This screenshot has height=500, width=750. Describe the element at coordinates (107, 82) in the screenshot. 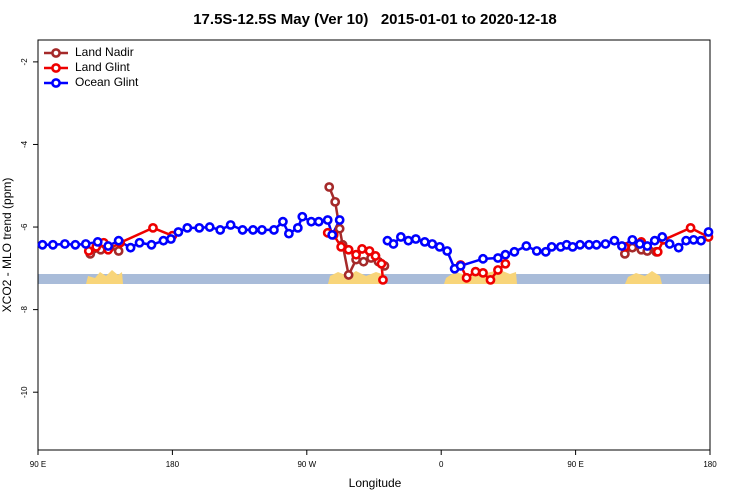

I see `legend-label: Ocean Glint` at that location.